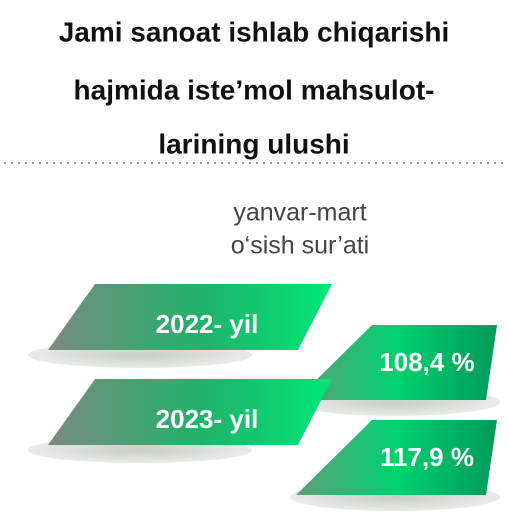 Image resolution: width=509 pixels, height=518 pixels. I want to click on title-line: Jami sanoat ishlab chiqarishi, so click(254, 31).